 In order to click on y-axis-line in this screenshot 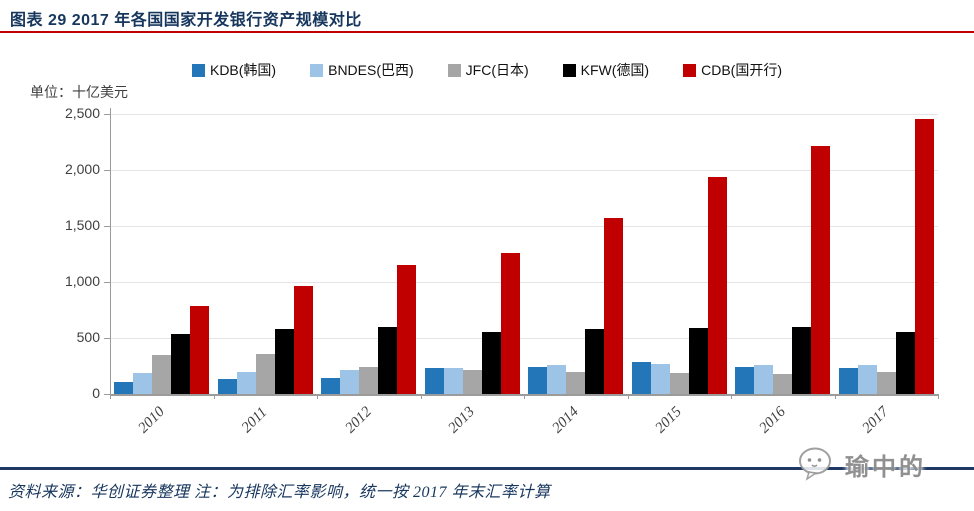, I will do `click(110, 251)`.